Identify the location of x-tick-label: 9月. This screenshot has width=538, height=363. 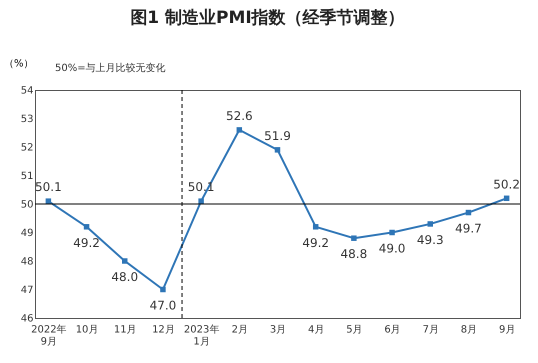
(507, 330).